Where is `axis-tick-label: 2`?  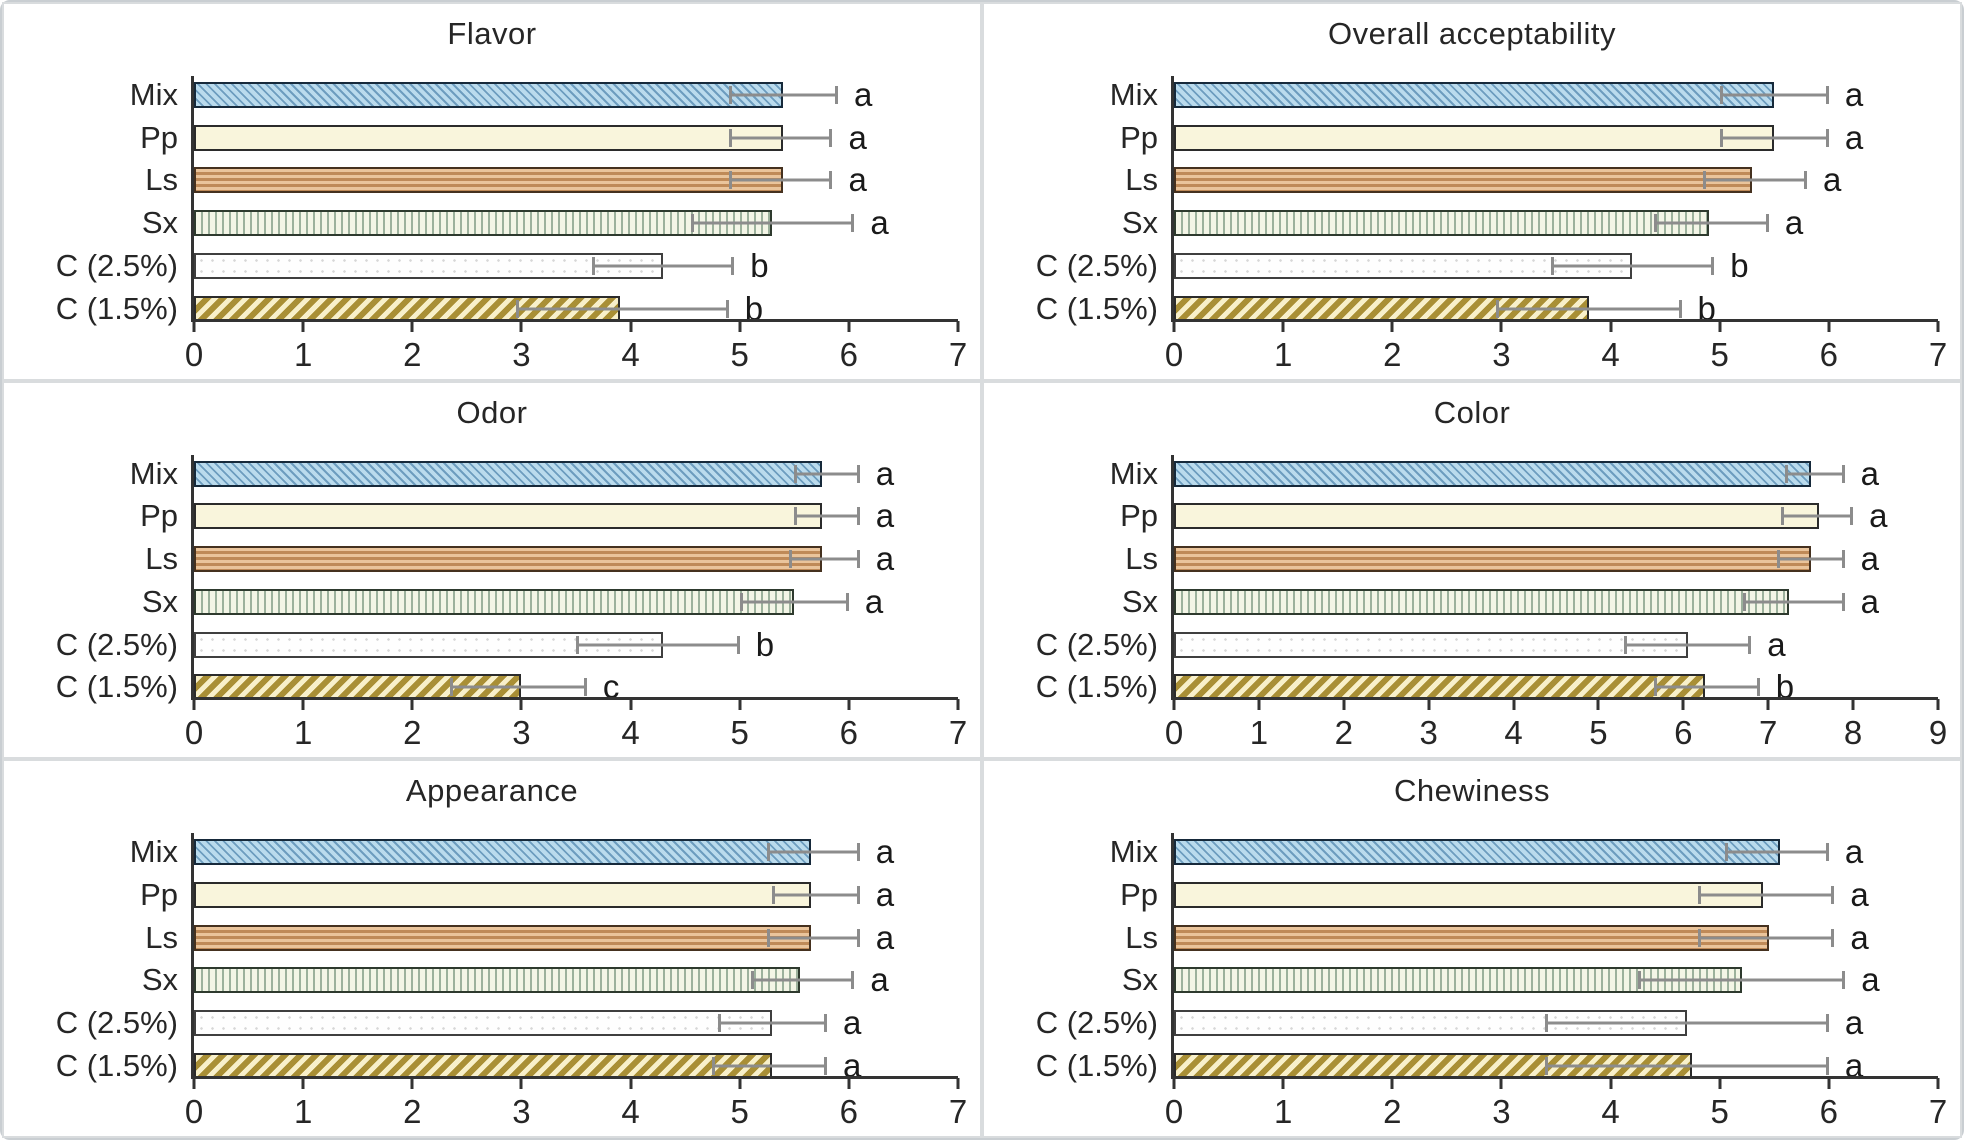 axis-tick-label: 2 is located at coordinates (1343, 733).